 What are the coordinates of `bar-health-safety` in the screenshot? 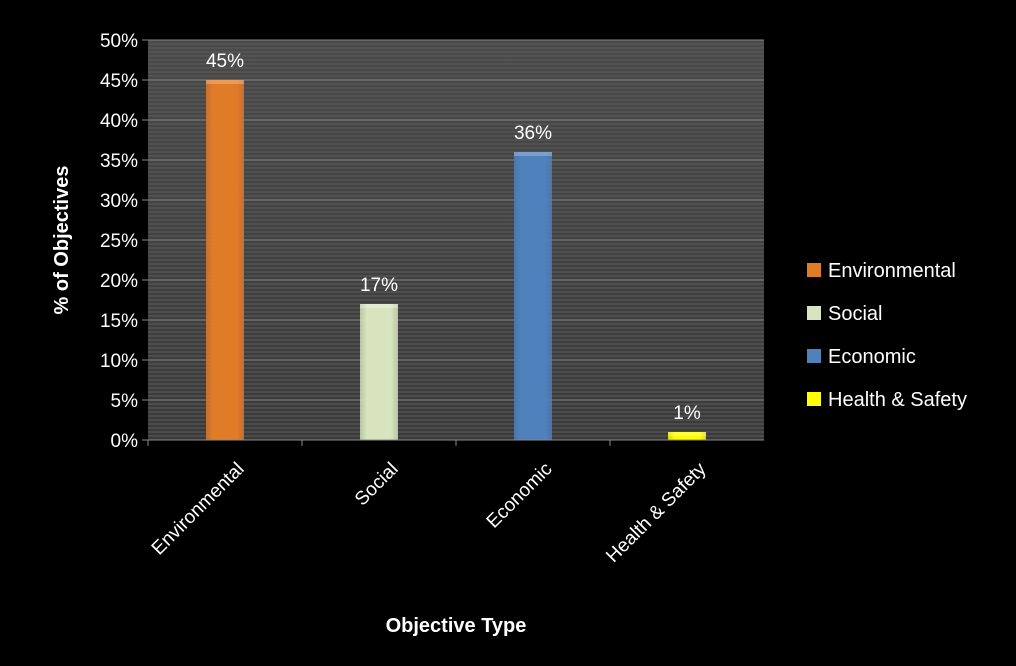 It's located at (687, 436).